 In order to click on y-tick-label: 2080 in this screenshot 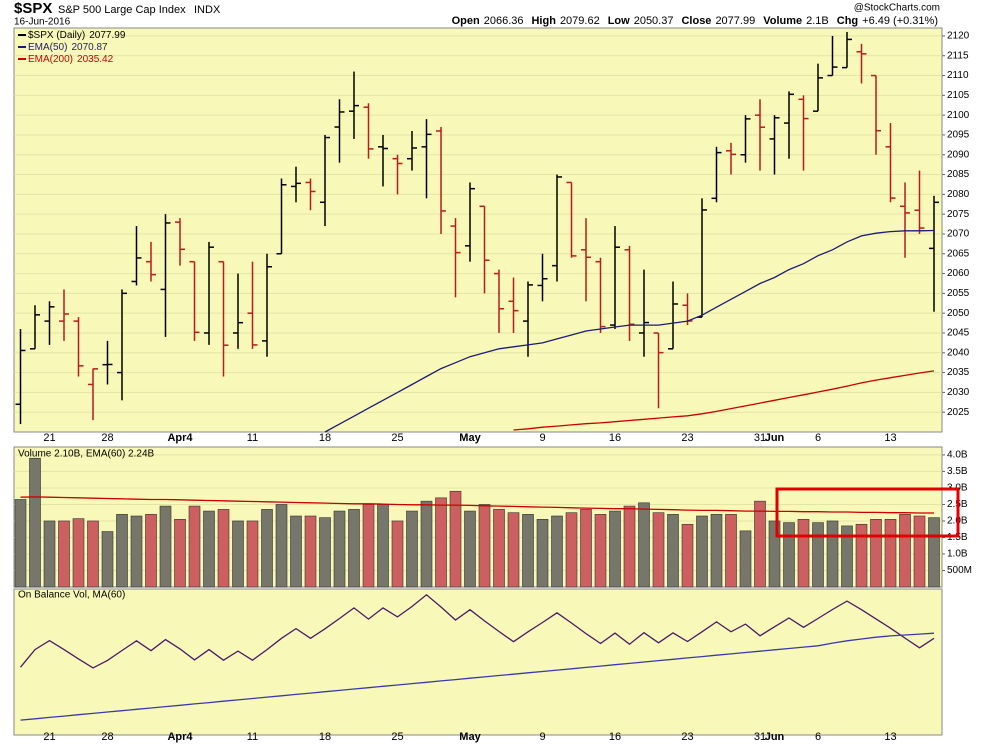, I will do `click(958, 194)`.